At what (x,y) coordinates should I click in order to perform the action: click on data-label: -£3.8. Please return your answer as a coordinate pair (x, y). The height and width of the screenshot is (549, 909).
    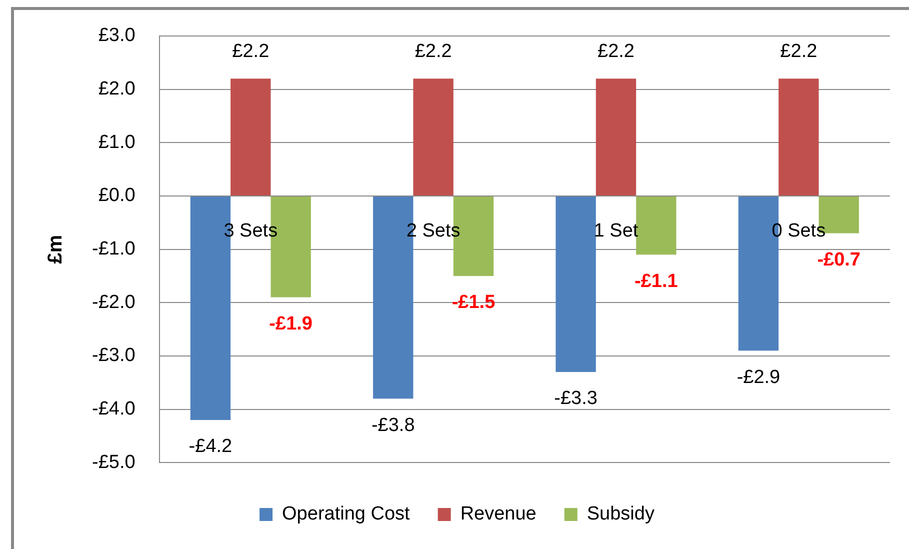
    Looking at the image, I should click on (393, 425).